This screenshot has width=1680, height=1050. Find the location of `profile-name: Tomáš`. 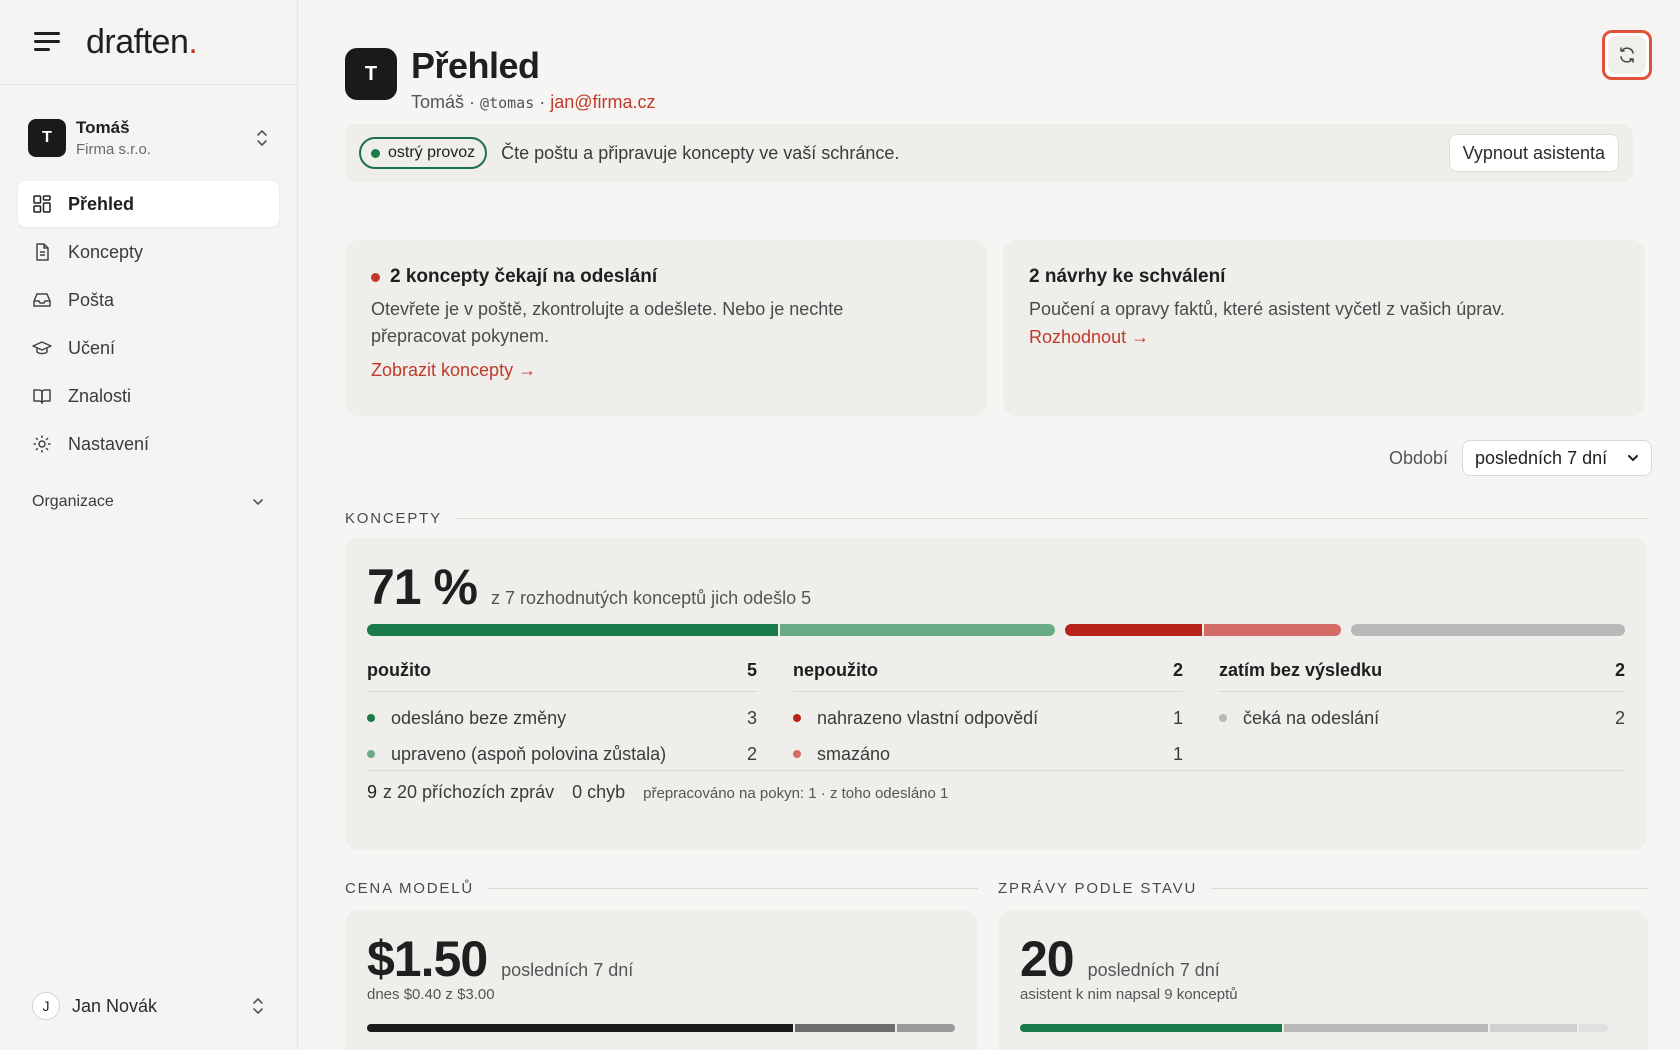

profile-name: Tomáš is located at coordinates (438, 102).